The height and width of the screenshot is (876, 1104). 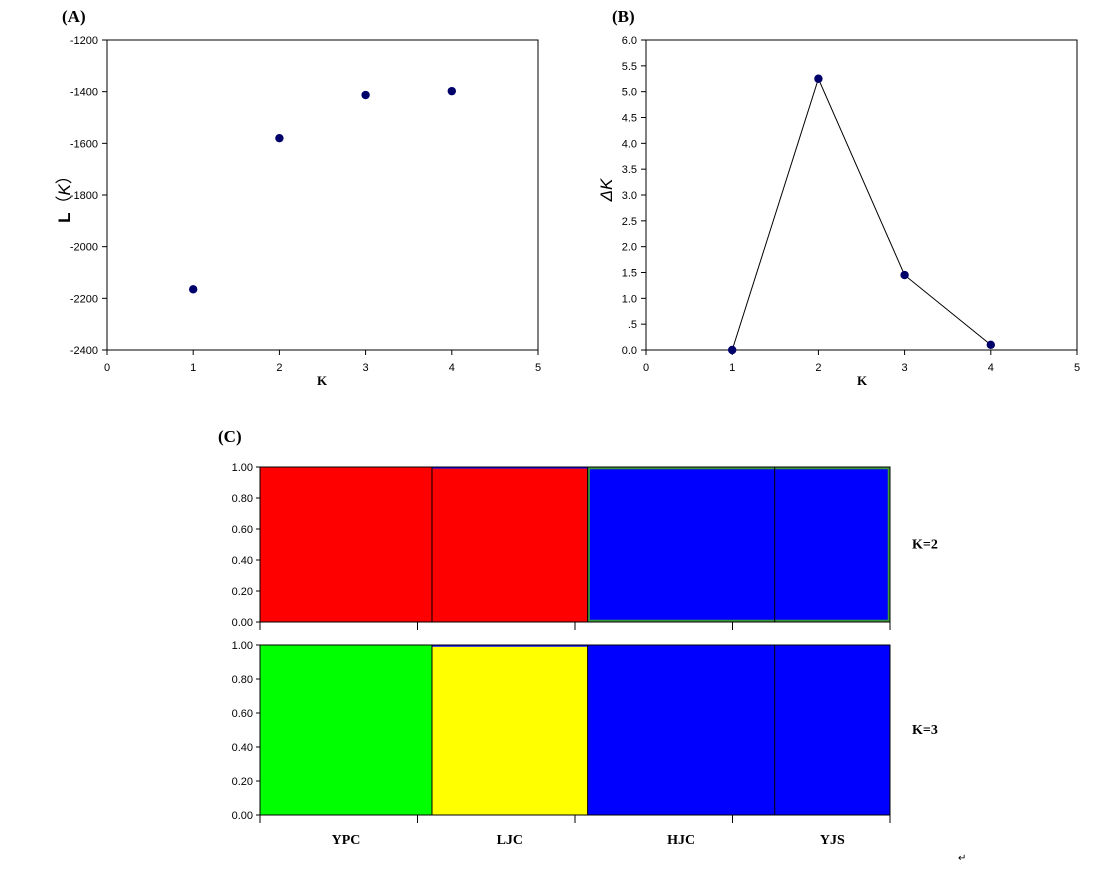 I want to click on y-tick-label: 1.5, so click(x=629, y=274).